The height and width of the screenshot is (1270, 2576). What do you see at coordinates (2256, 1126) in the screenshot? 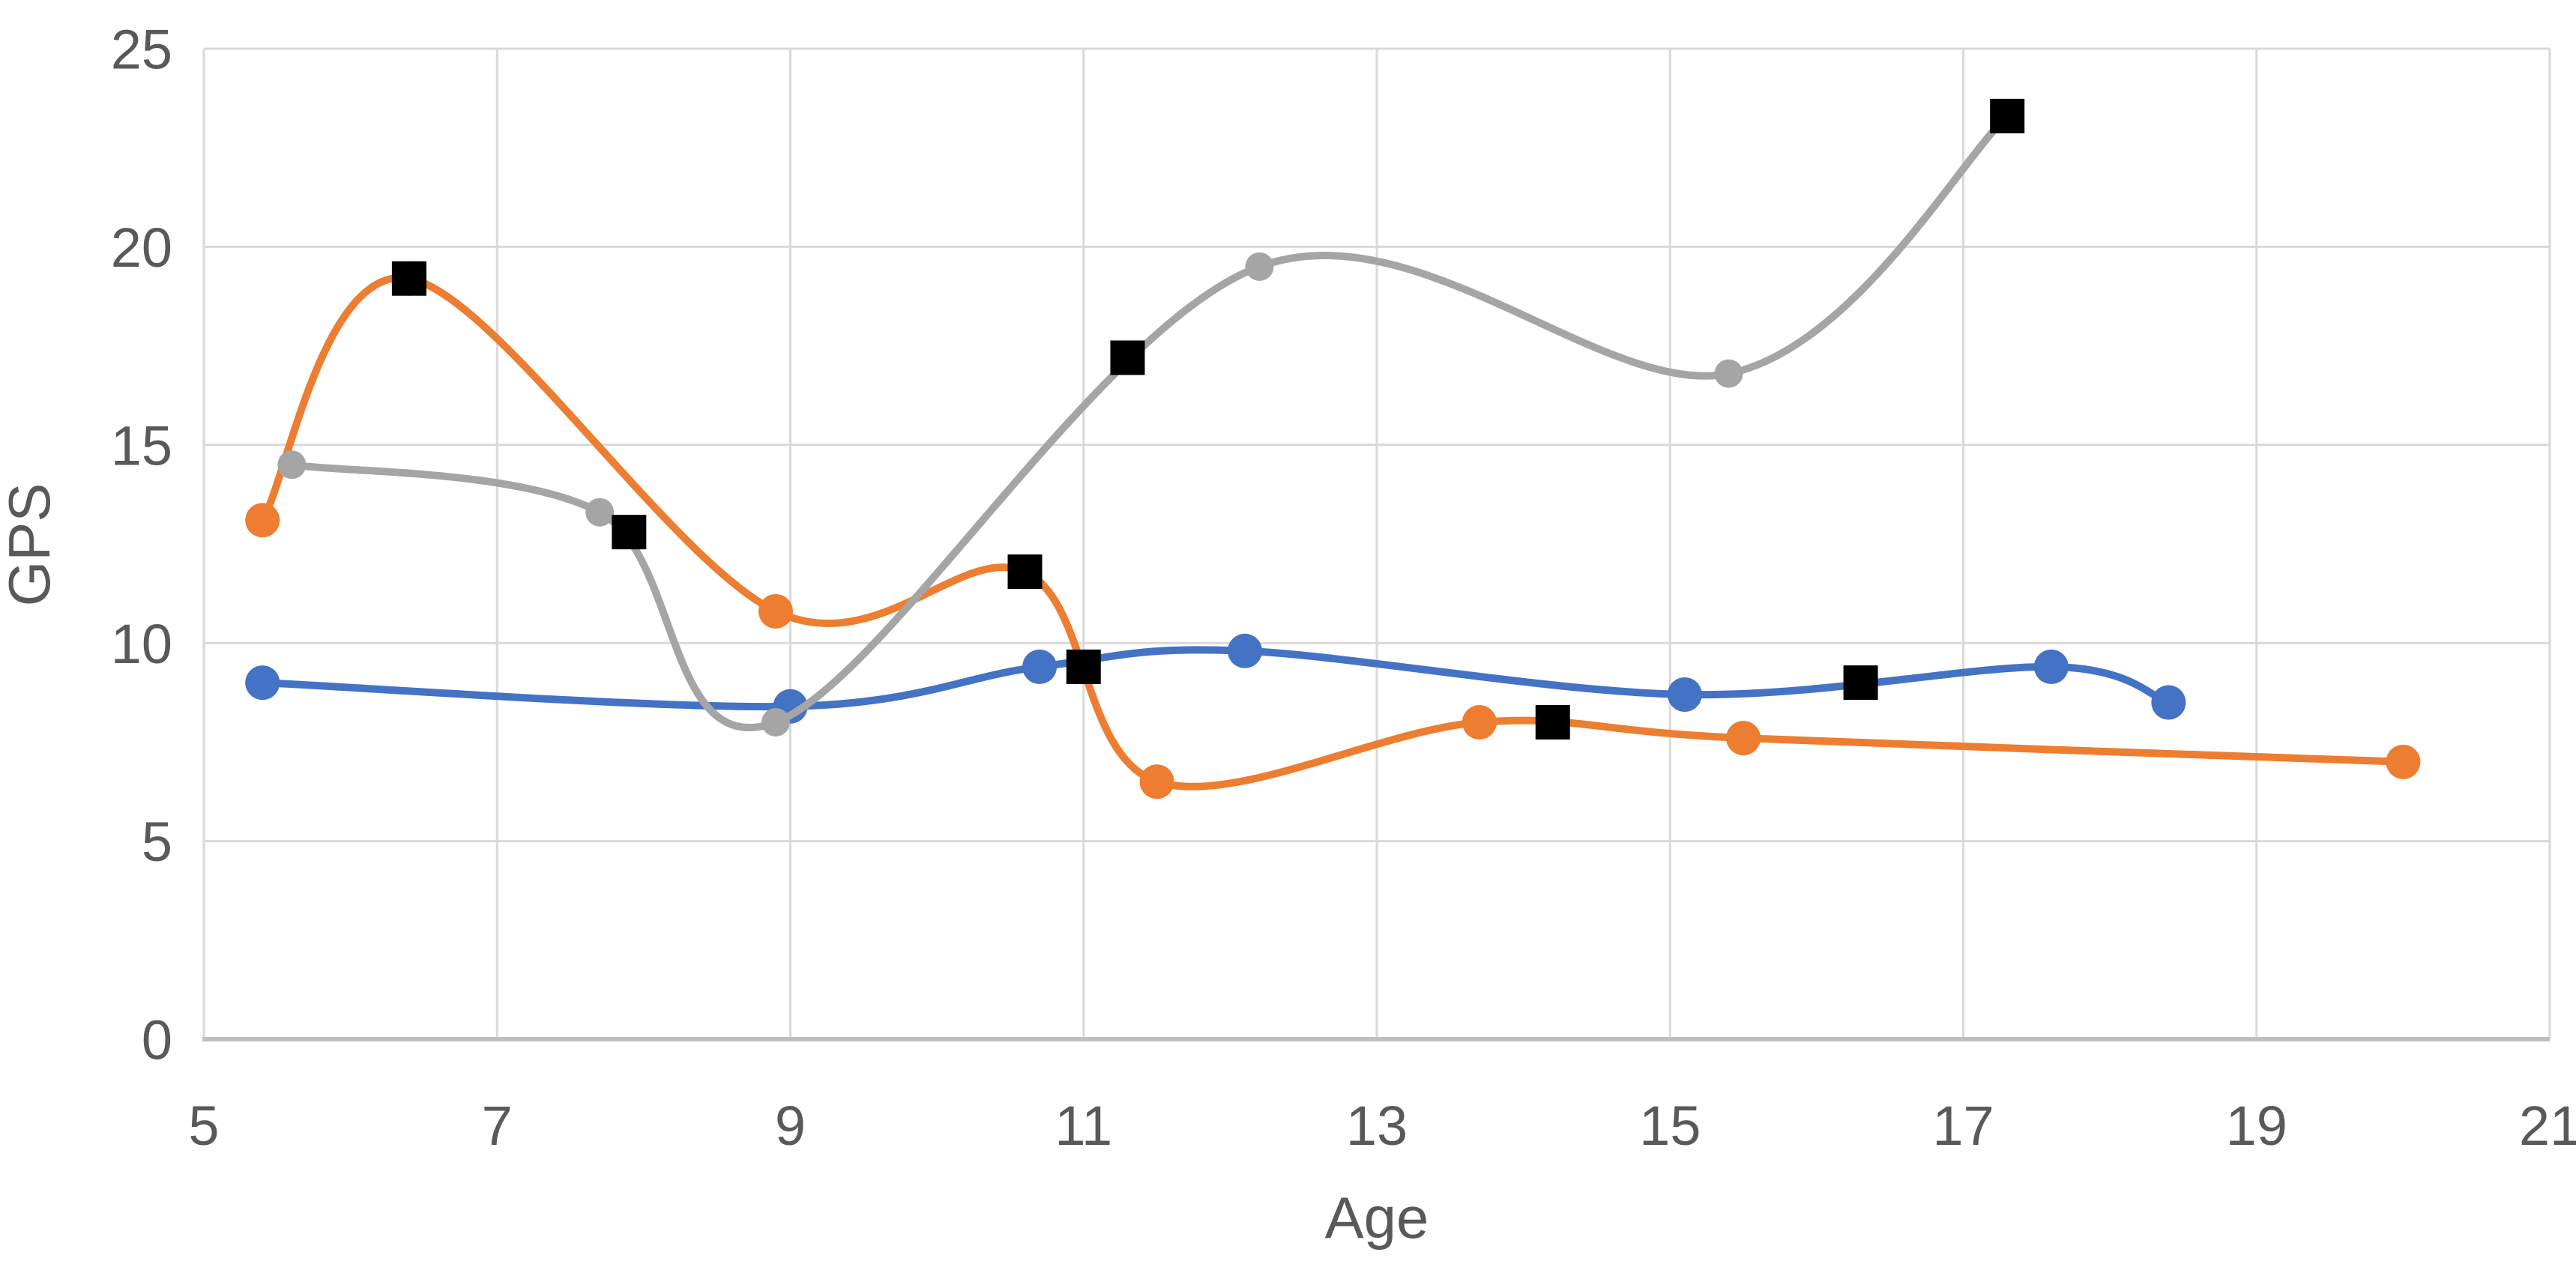
I see `x-tick-label: 19` at bounding box center [2256, 1126].